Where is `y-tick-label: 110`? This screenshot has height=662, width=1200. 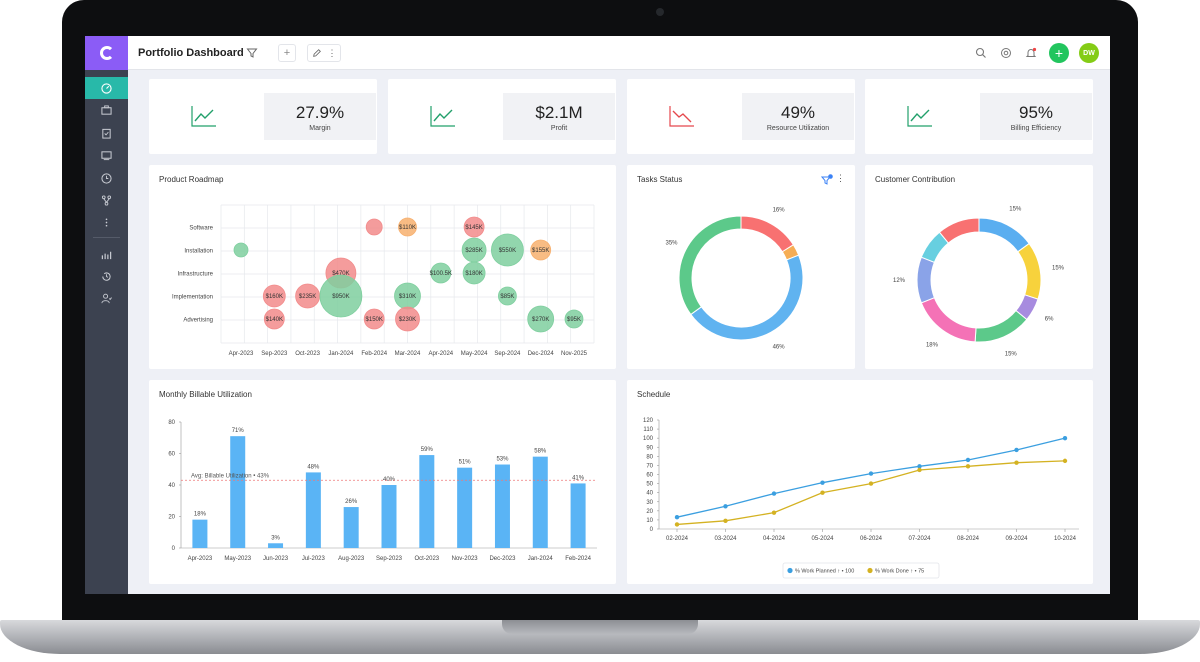 y-tick-label: 110 is located at coordinates (648, 430).